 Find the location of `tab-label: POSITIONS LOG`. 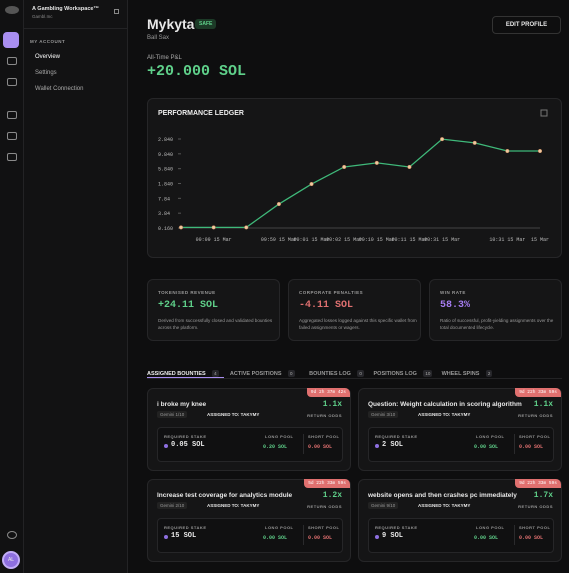

tab-label: POSITIONS LOG is located at coordinates (395, 374).